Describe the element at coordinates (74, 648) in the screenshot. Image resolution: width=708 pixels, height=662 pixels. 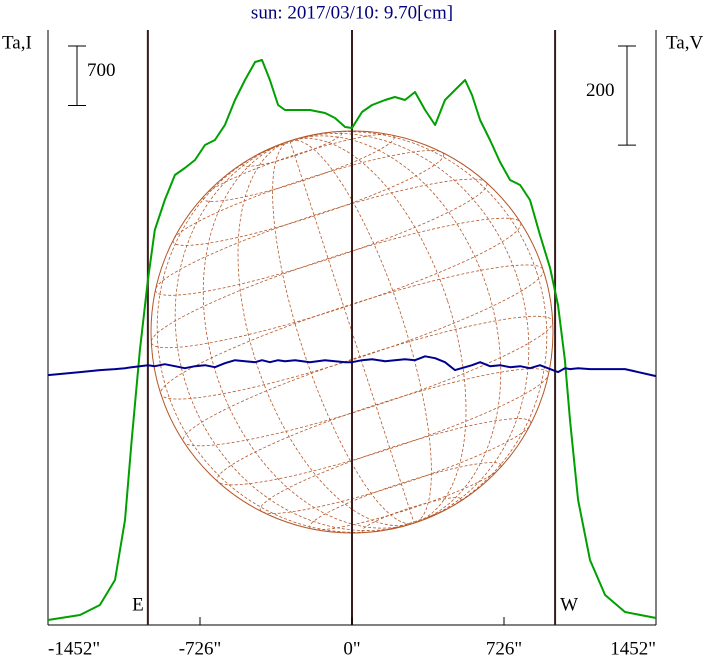
I see `x-tick-label: -1452"` at that location.